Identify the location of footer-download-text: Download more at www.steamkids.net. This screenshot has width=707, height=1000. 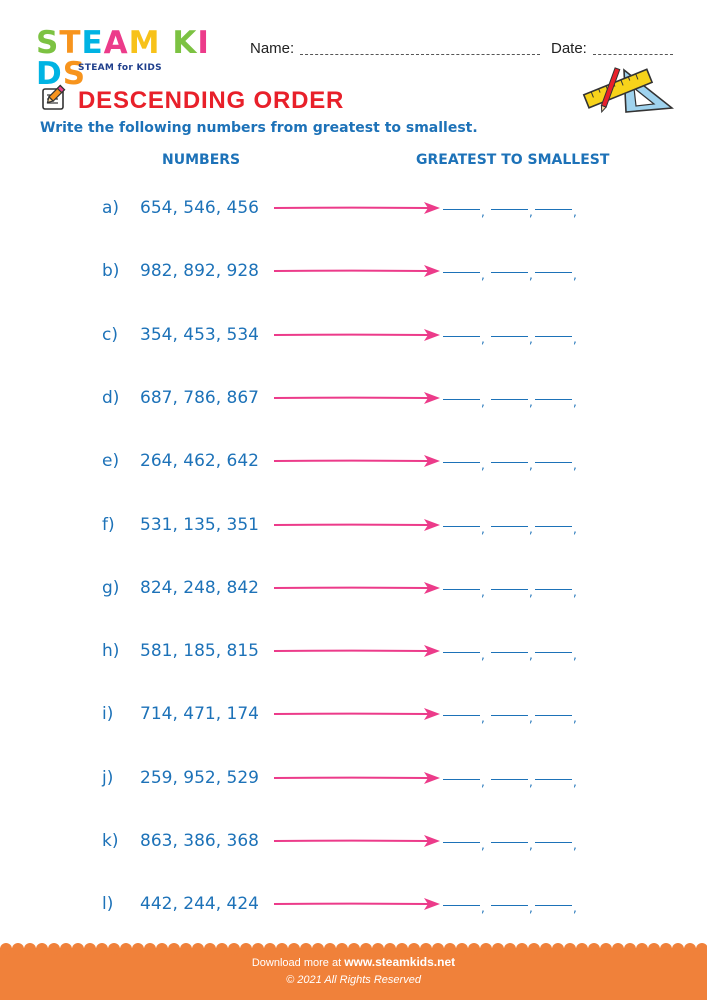
(353, 962).